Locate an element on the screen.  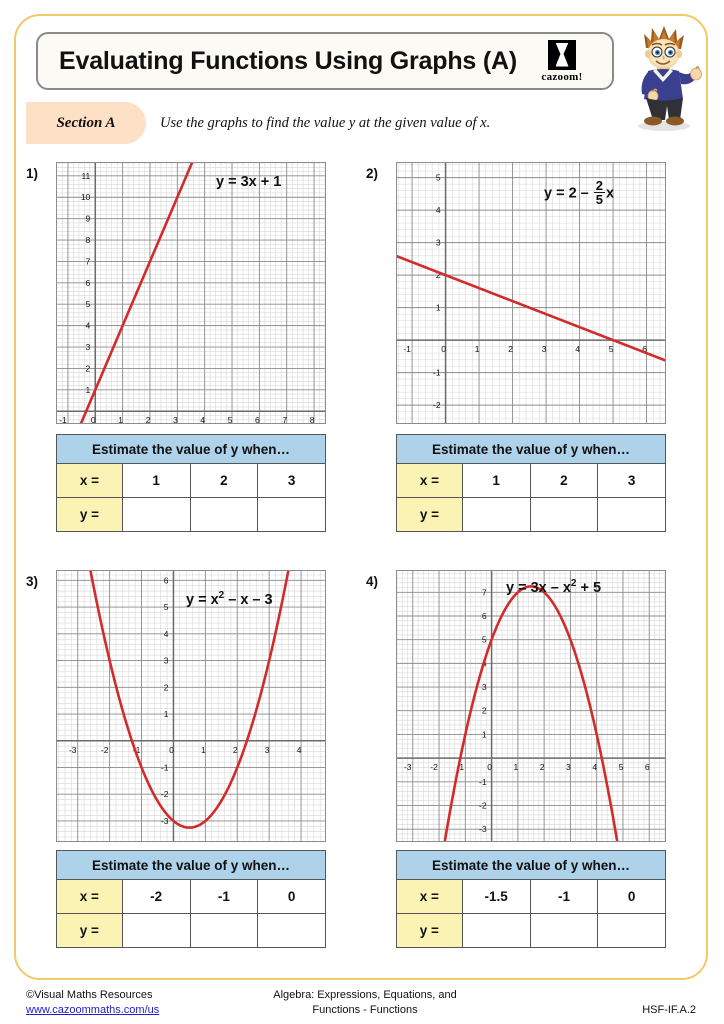
graph-1: -1 0 1 2 3 4 5 6 7 8 1 2 3 4 5 6 7 8 9 10 11 is located at coordinates (191, 293).